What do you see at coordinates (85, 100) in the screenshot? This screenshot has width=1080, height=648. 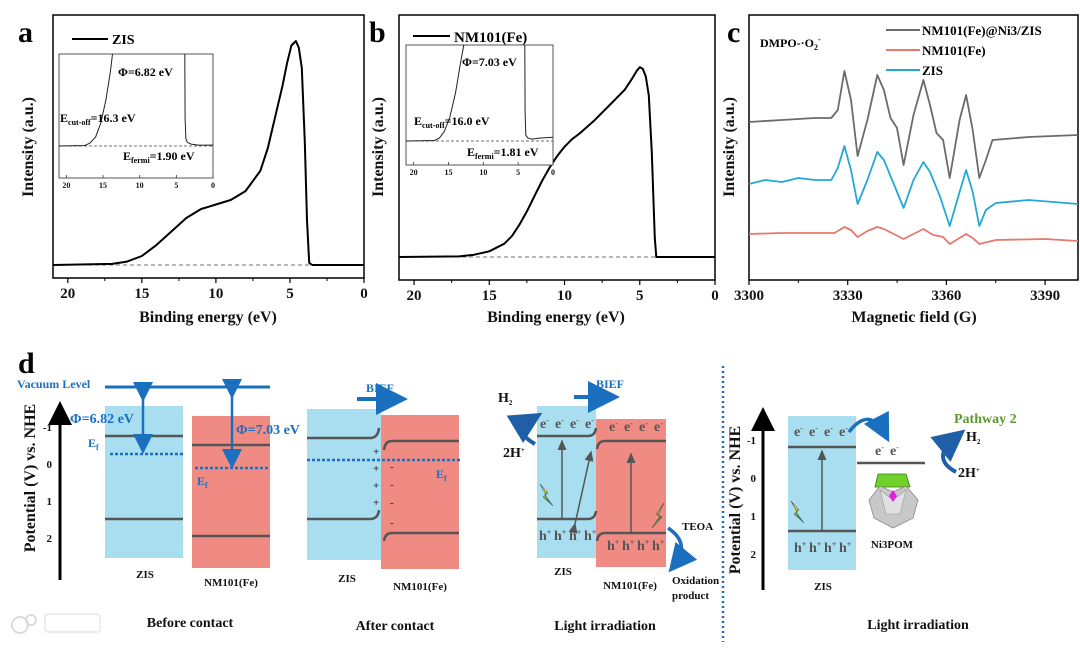 I see `inset-left-edge-line` at bounding box center [85, 100].